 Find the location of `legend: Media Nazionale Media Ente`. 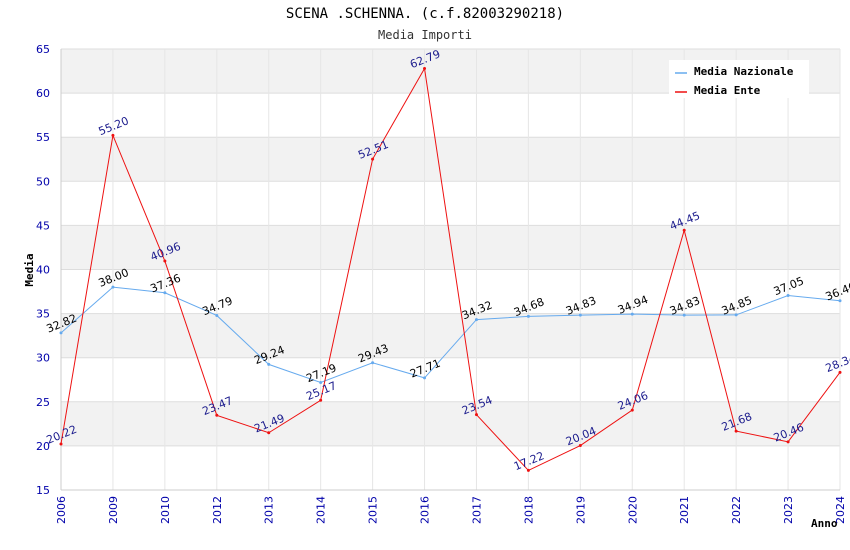

legend: Media Nazionale Media Ente is located at coordinates (739, 79).